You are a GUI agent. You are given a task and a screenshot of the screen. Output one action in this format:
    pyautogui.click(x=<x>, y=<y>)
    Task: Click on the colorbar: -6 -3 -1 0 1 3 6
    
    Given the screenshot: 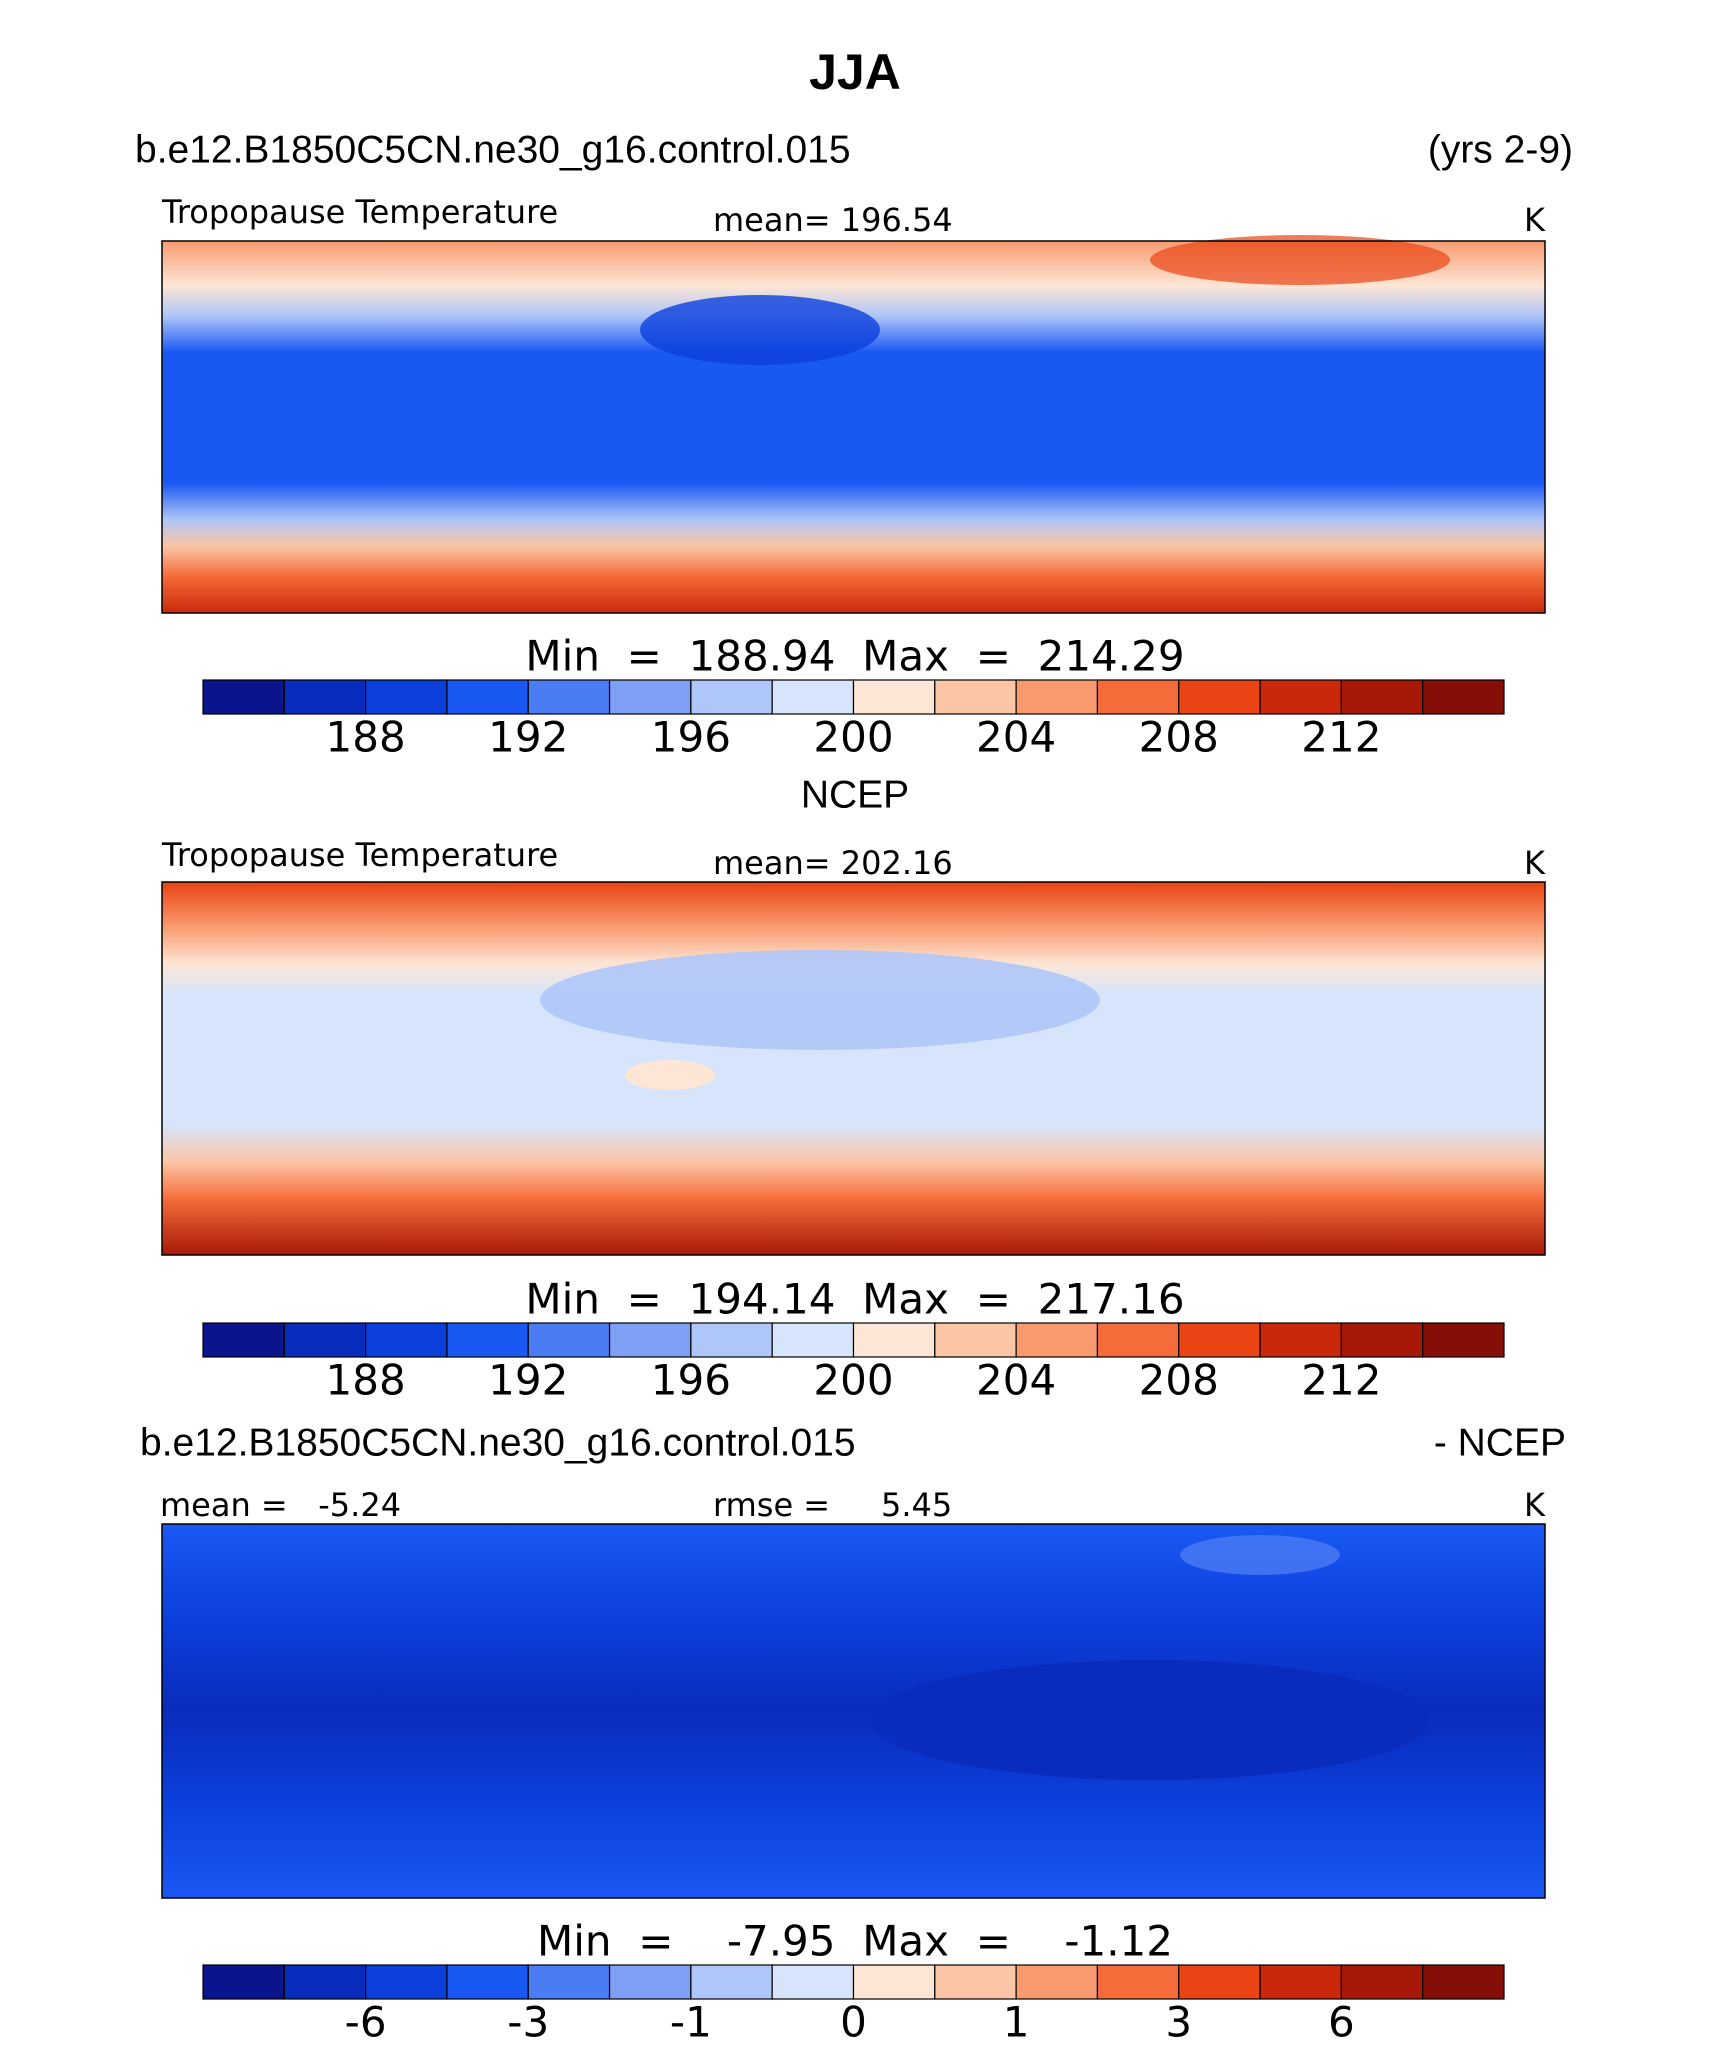 What is the action you would take?
    pyautogui.click(x=853, y=2005)
    